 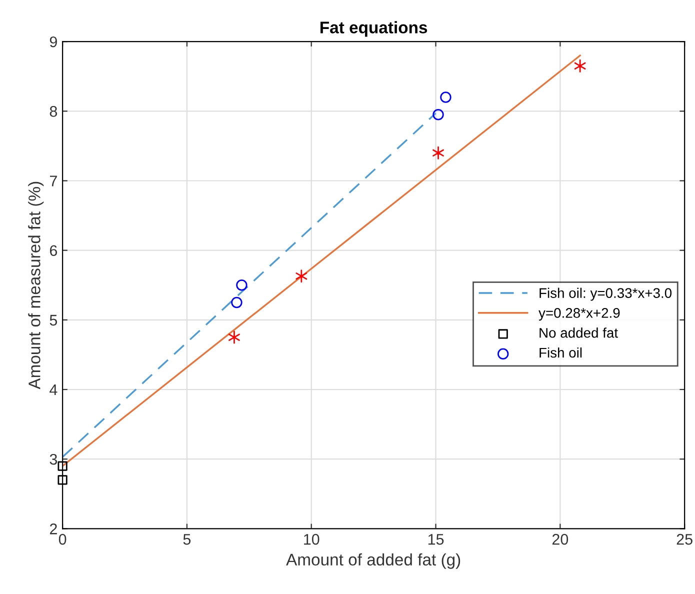 I want to click on y-tick-label: 8, so click(x=54, y=111).